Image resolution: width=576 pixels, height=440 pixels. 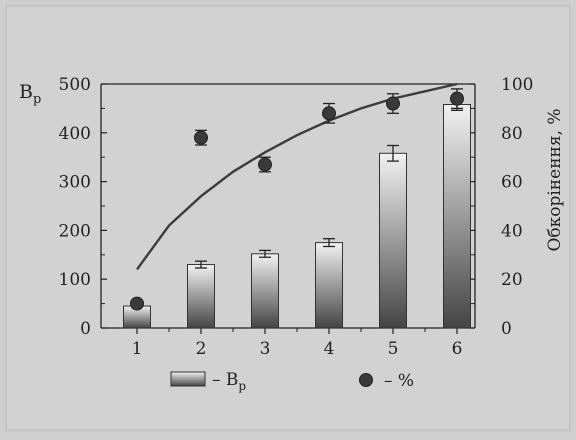 I want to click on y-left-tick-label: 0, so click(x=85, y=329).